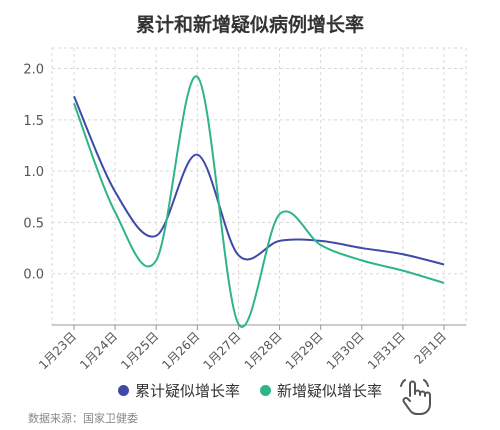 This screenshot has height=430, width=500. What do you see at coordinates (187, 391) in the screenshot?
I see `legend-label-cumulative: 累计疑似增长率` at bounding box center [187, 391].